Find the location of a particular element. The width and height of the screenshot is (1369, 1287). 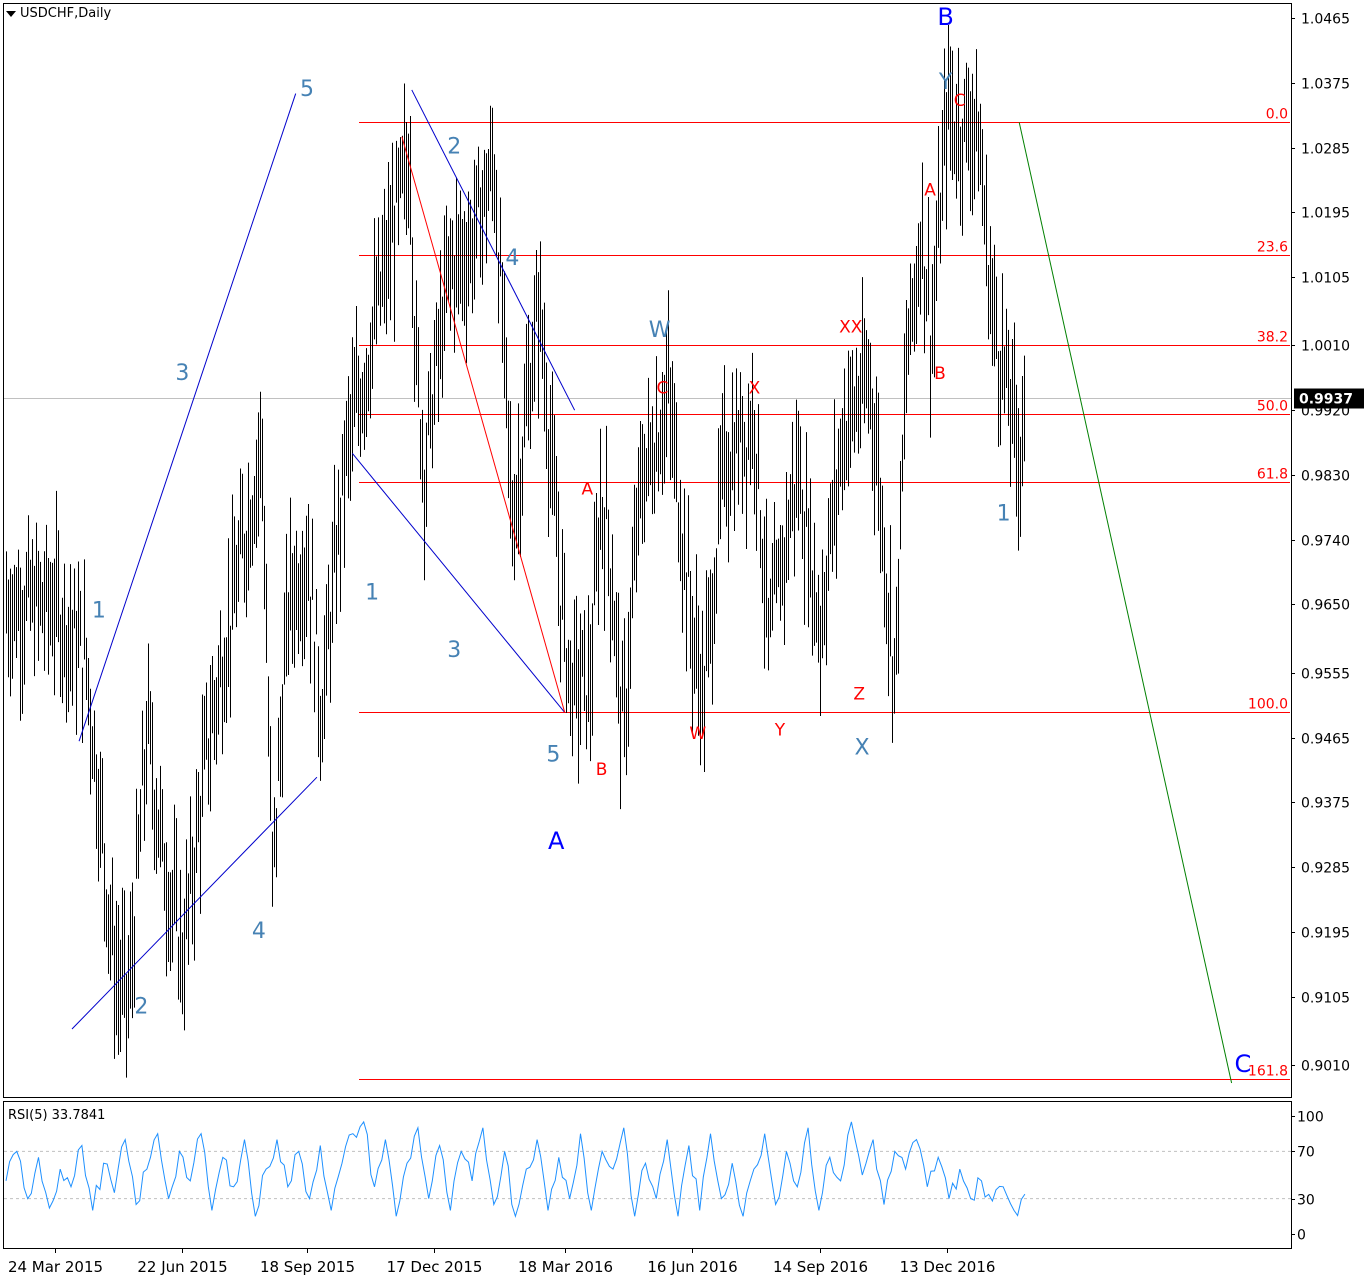

time-tick-label: 13 Dec 2016 is located at coordinates (948, 1267).